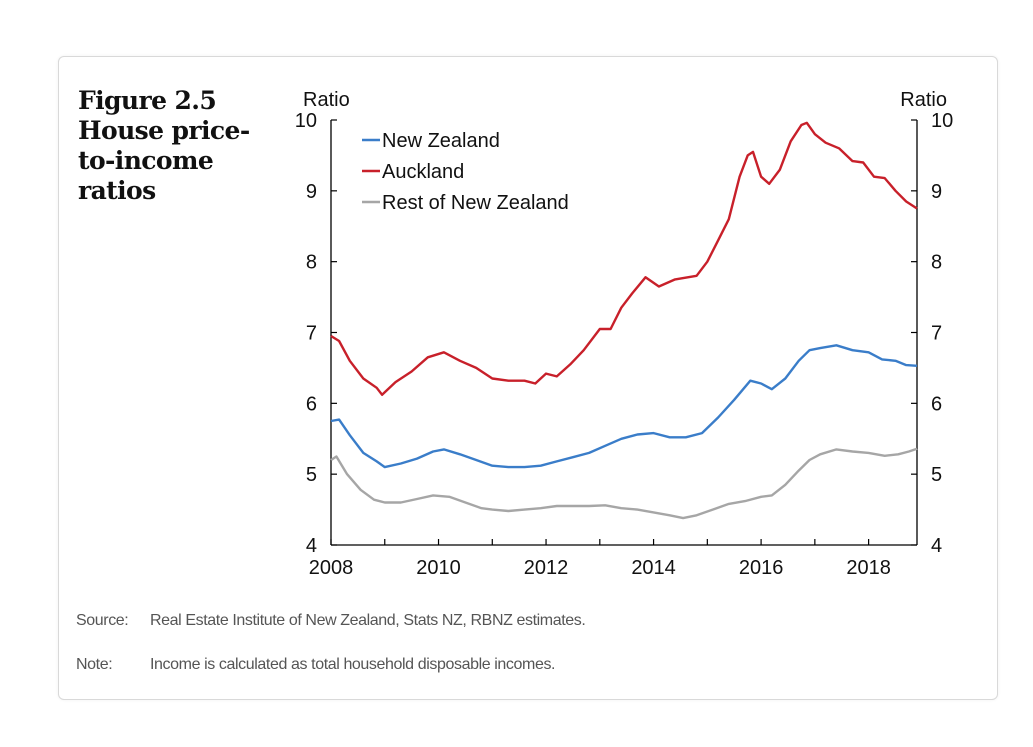  I want to click on y-tick-label-right: 7, so click(936, 334).